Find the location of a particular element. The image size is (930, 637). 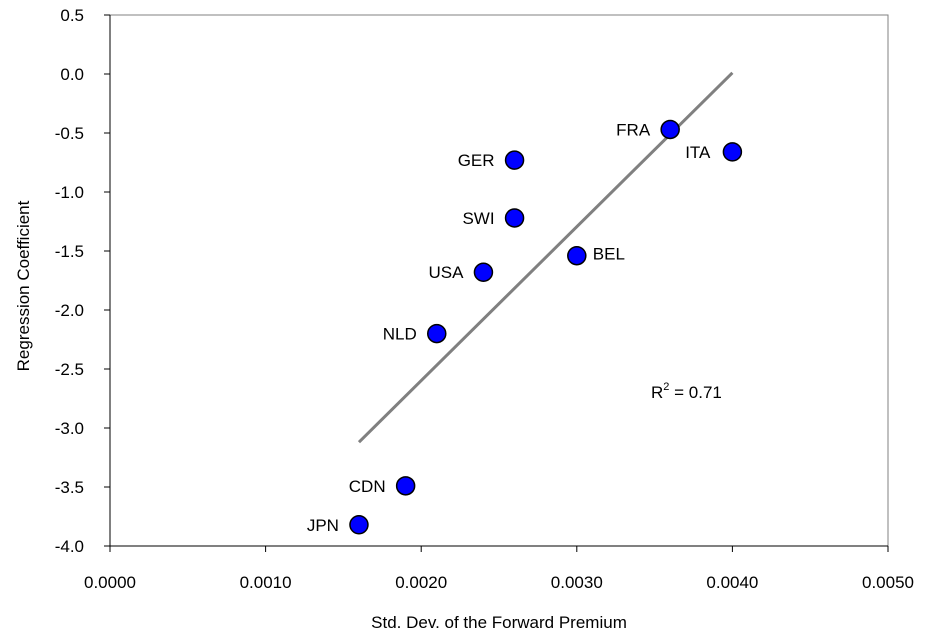

data-point-bel is located at coordinates (577, 255).